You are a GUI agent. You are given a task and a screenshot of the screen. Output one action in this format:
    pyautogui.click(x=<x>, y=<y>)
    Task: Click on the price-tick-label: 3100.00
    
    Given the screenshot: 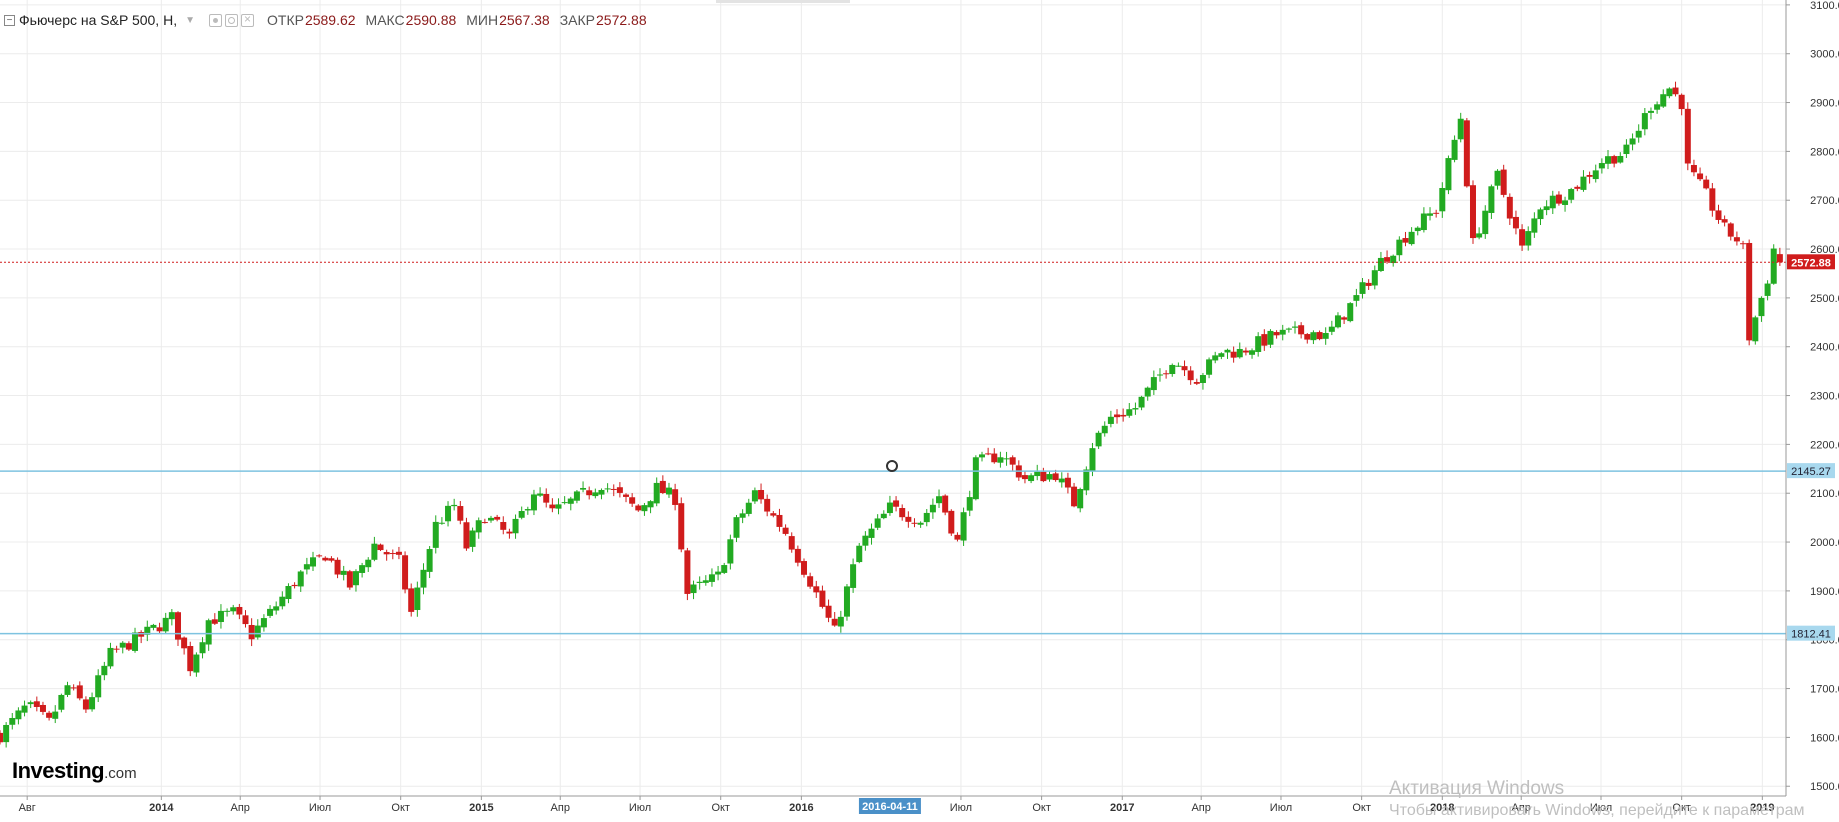 What is the action you would take?
    pyautogui.click(x=1824, y=6)
    